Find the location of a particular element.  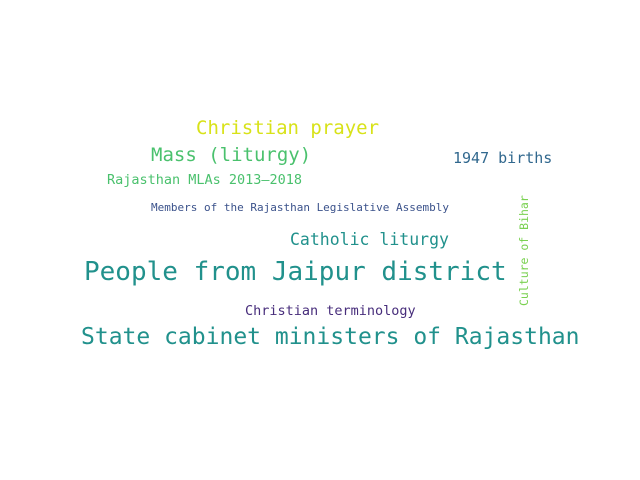

word-christian-terminology: Christian terminology is located at coordinates (330, 311).